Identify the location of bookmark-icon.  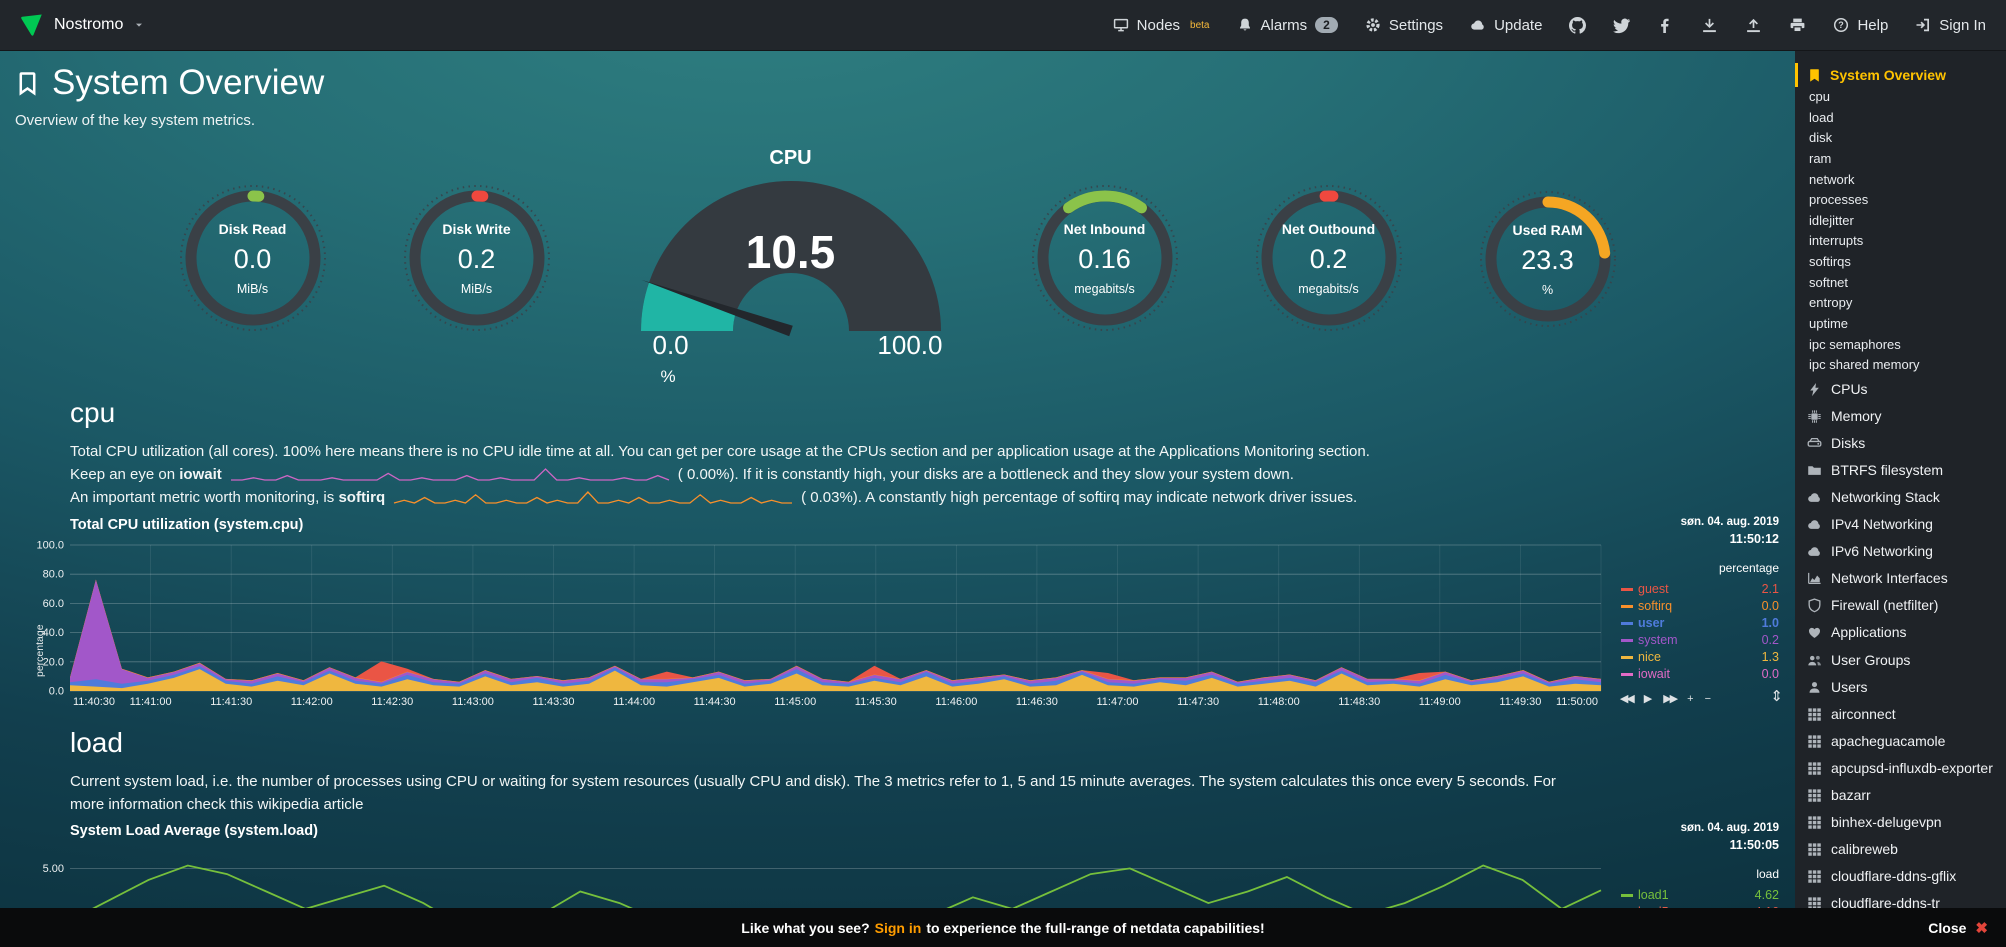
(27, 83).